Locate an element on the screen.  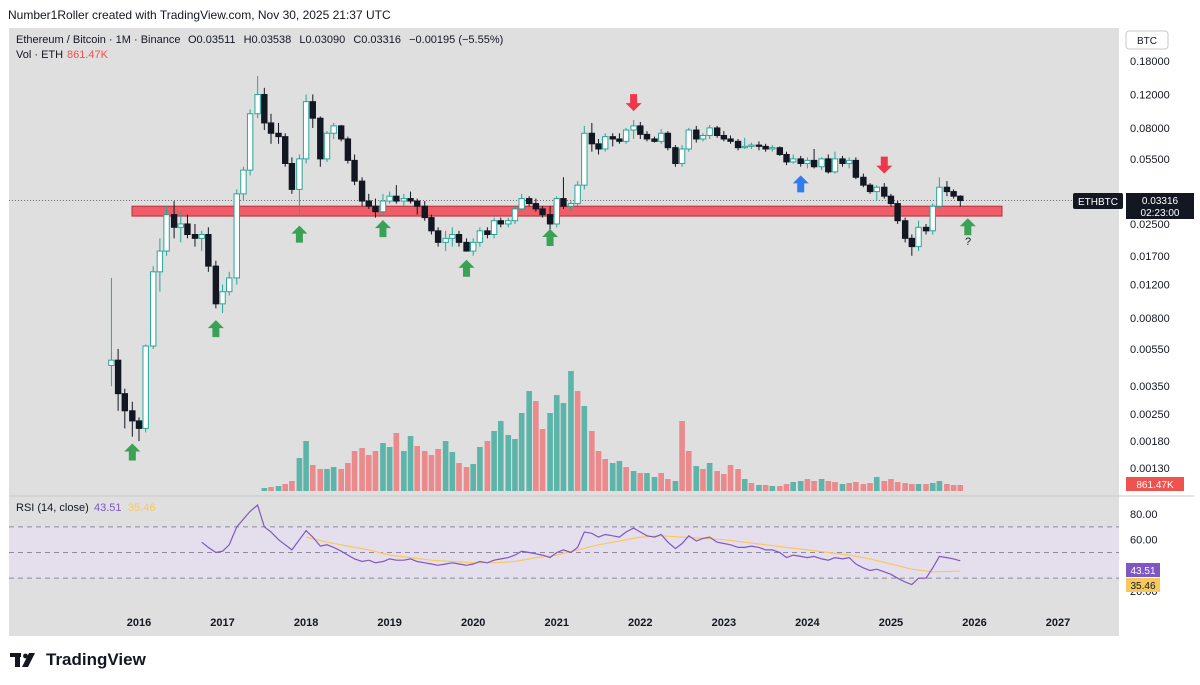
rsi-line-layer is located at coordinates (581, 544).